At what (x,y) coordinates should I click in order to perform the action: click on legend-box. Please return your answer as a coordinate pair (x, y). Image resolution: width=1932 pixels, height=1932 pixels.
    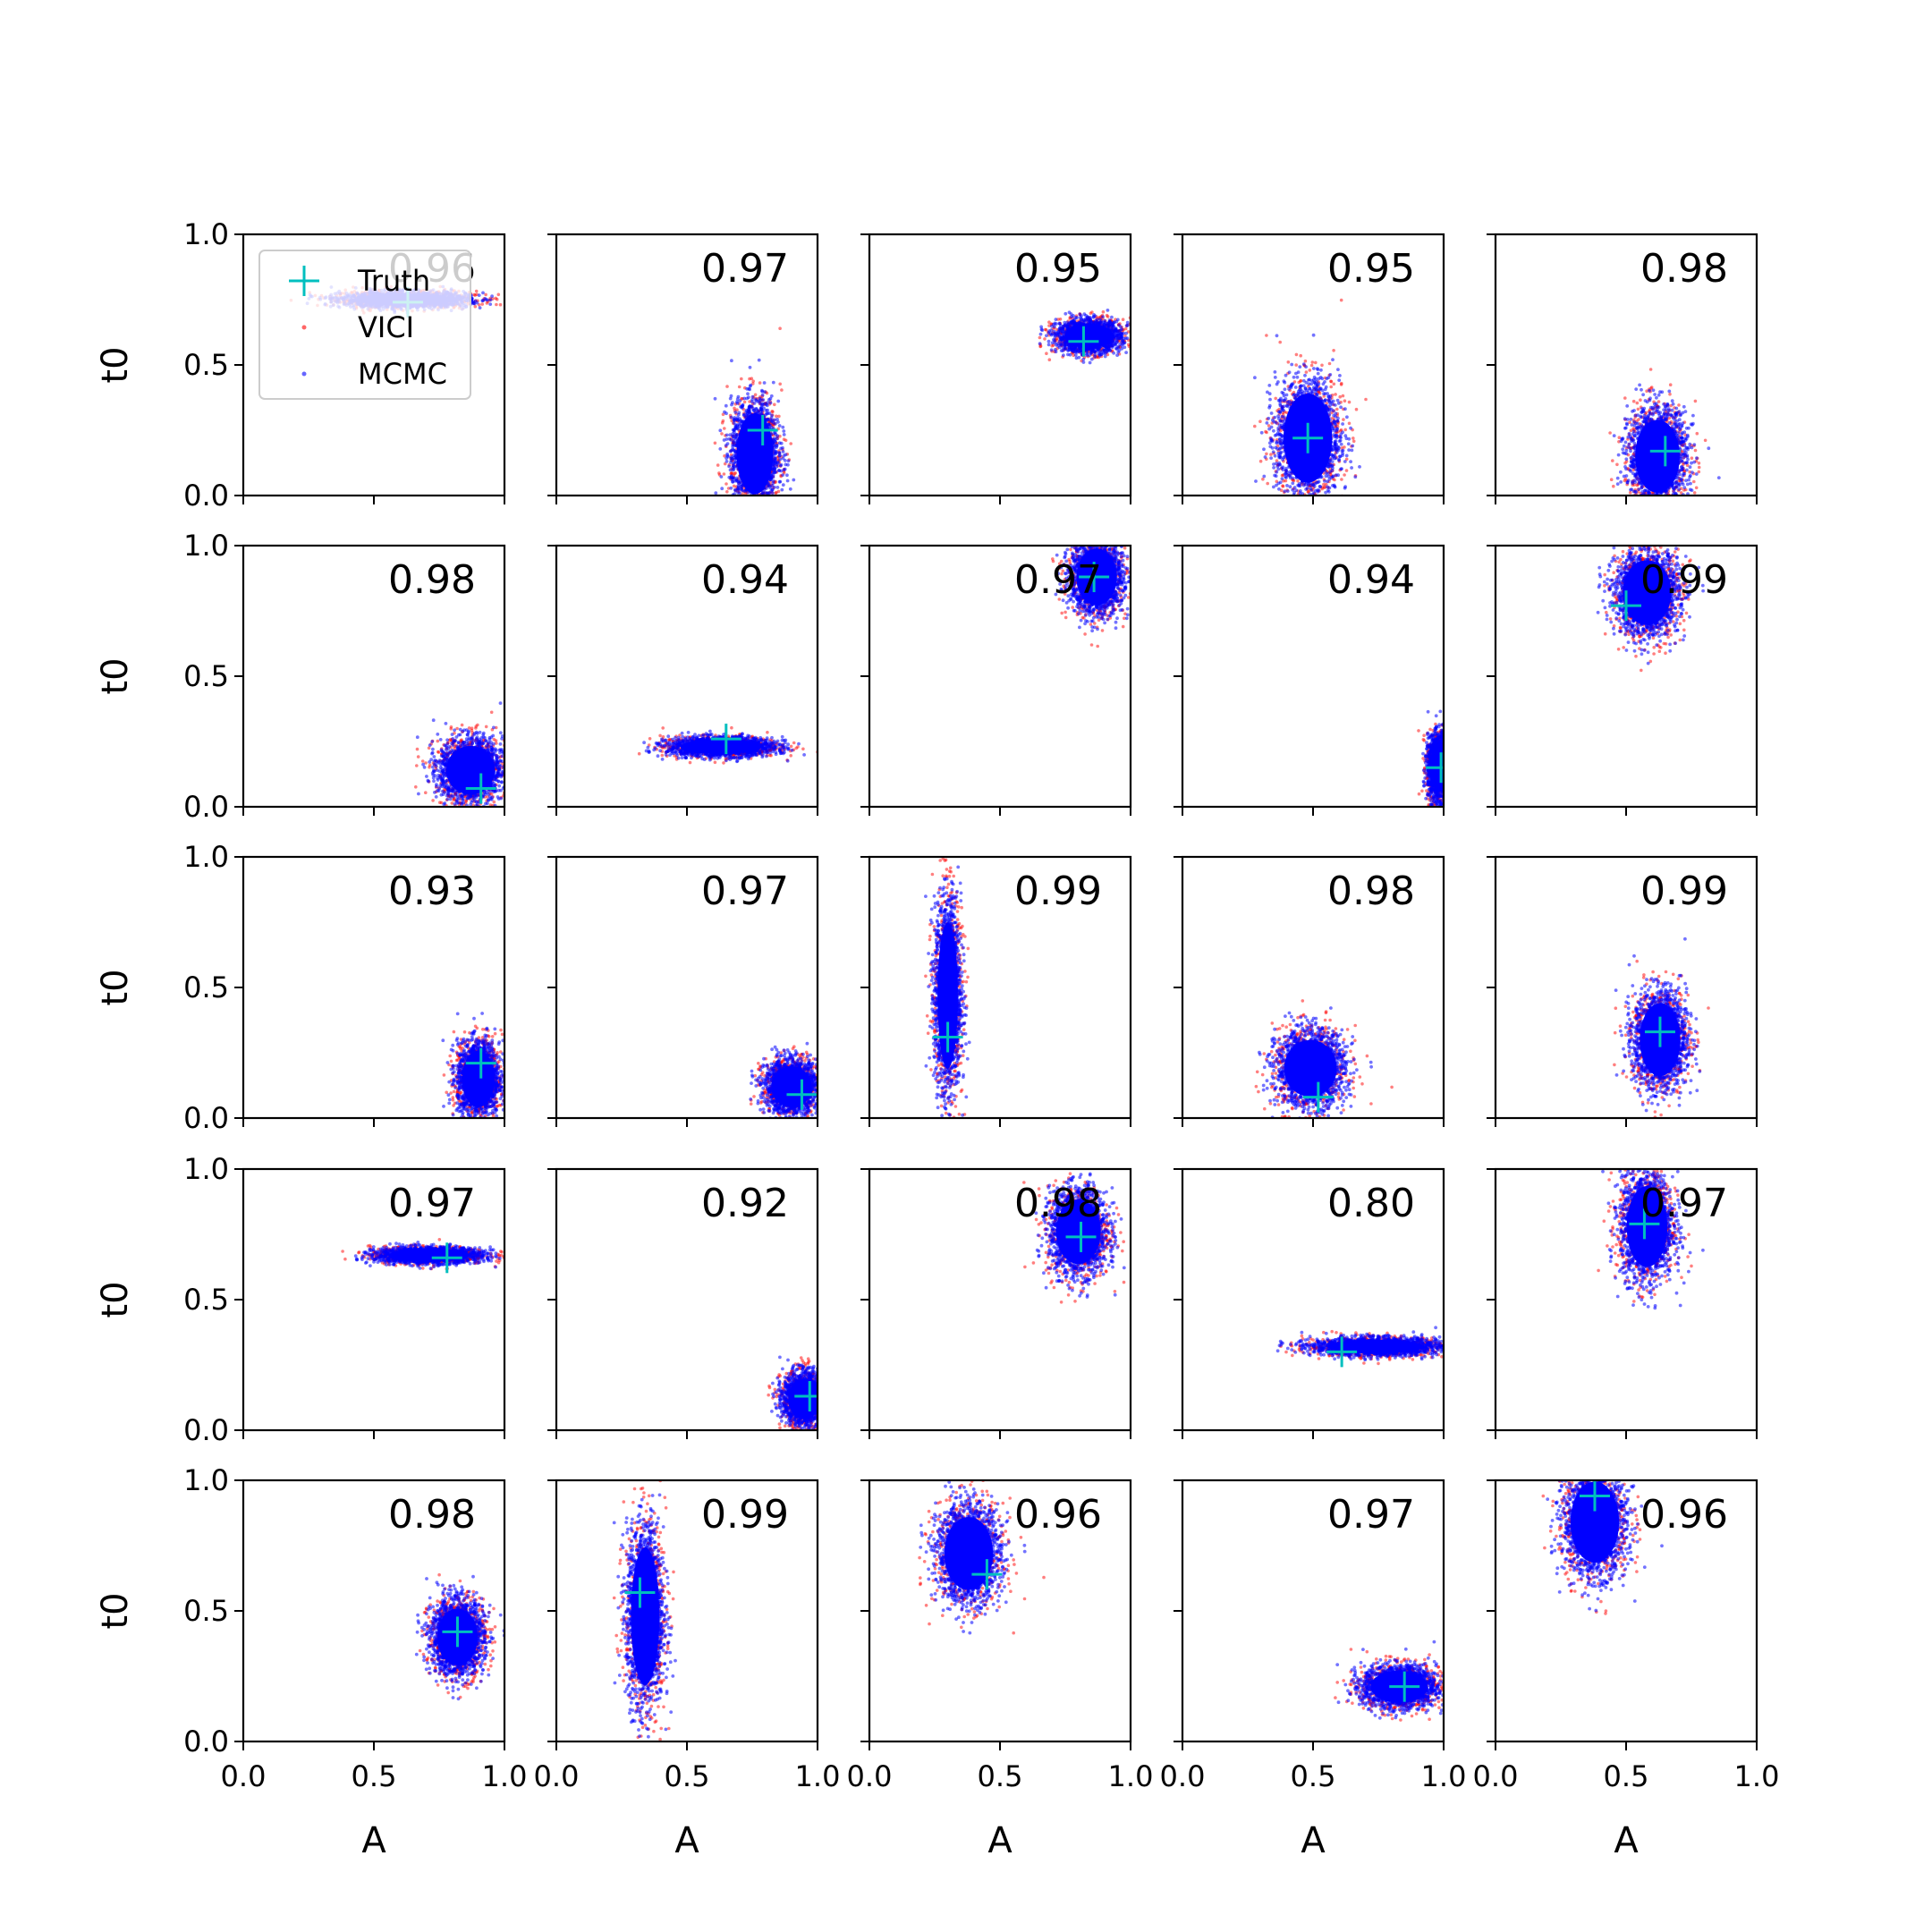
    Looking at the image, I should click on (364, 325).